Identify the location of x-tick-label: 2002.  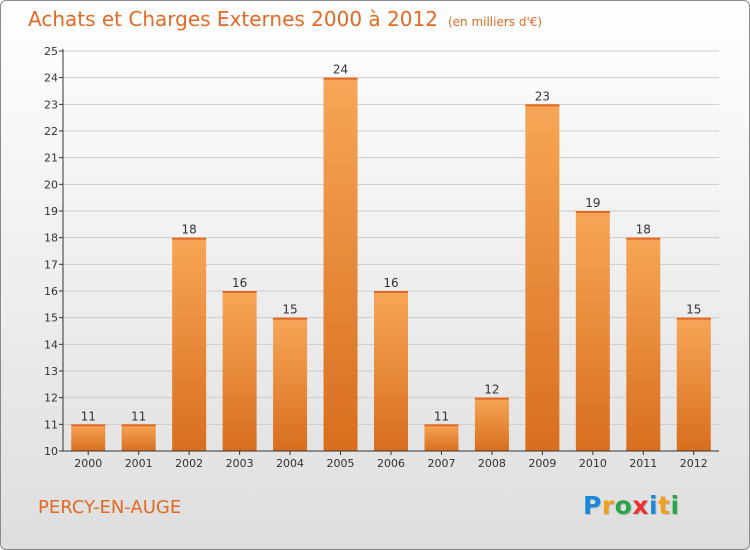
(189, 463).